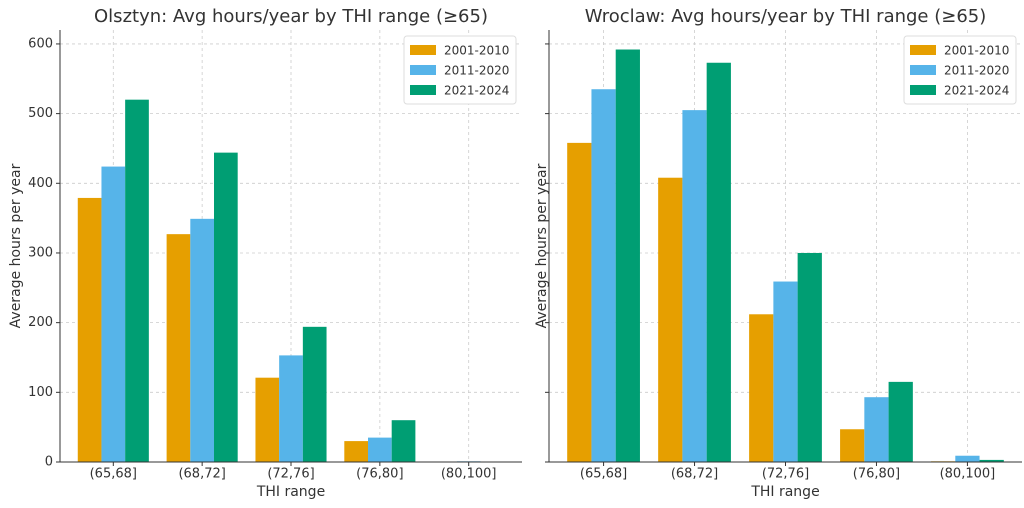 The height and width of the screenshot is (508, 1024). Describe the element at coordinates (49, 462) in the screenshot. I see `y-tick-label: 0` at that location.